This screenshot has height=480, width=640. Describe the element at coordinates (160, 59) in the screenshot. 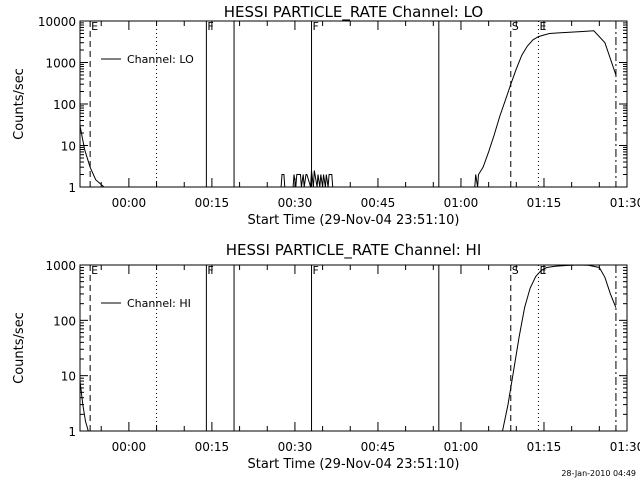

I see `legend-label: Channel: LO` at that location.